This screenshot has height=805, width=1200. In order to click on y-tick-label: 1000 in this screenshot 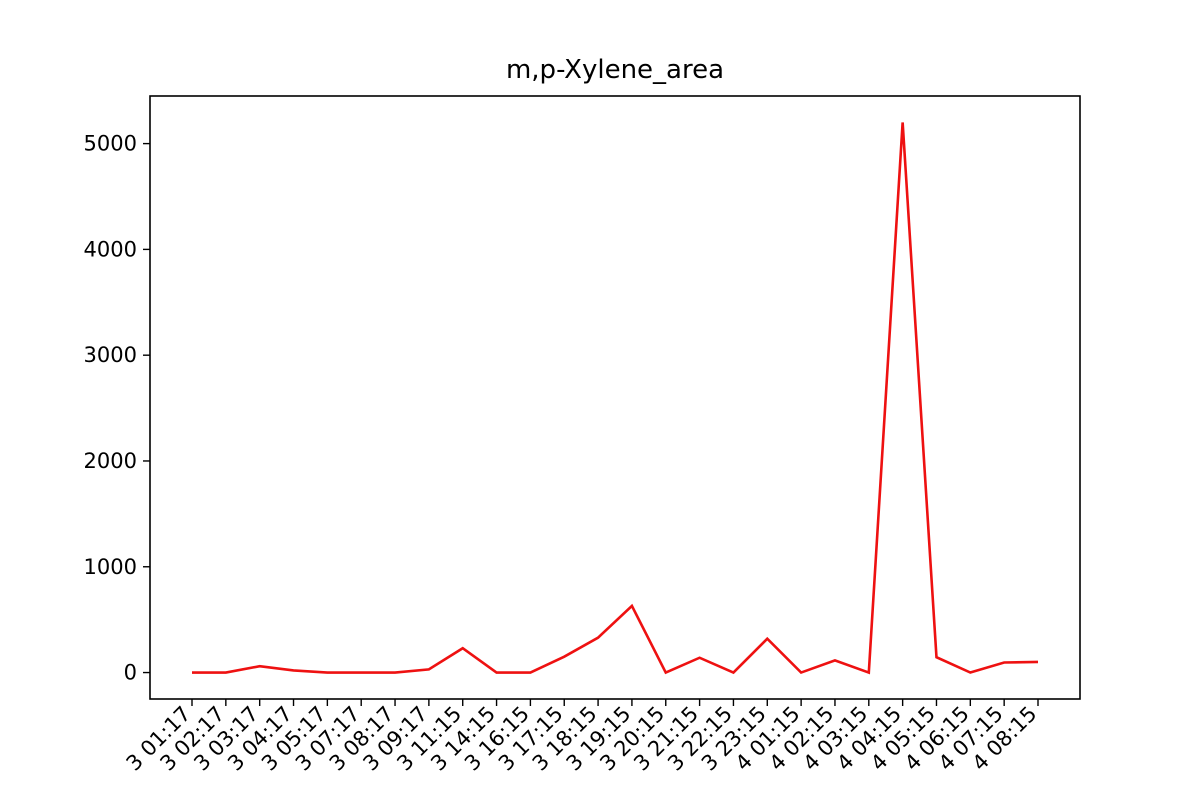, I will do `click(110, 567)`.